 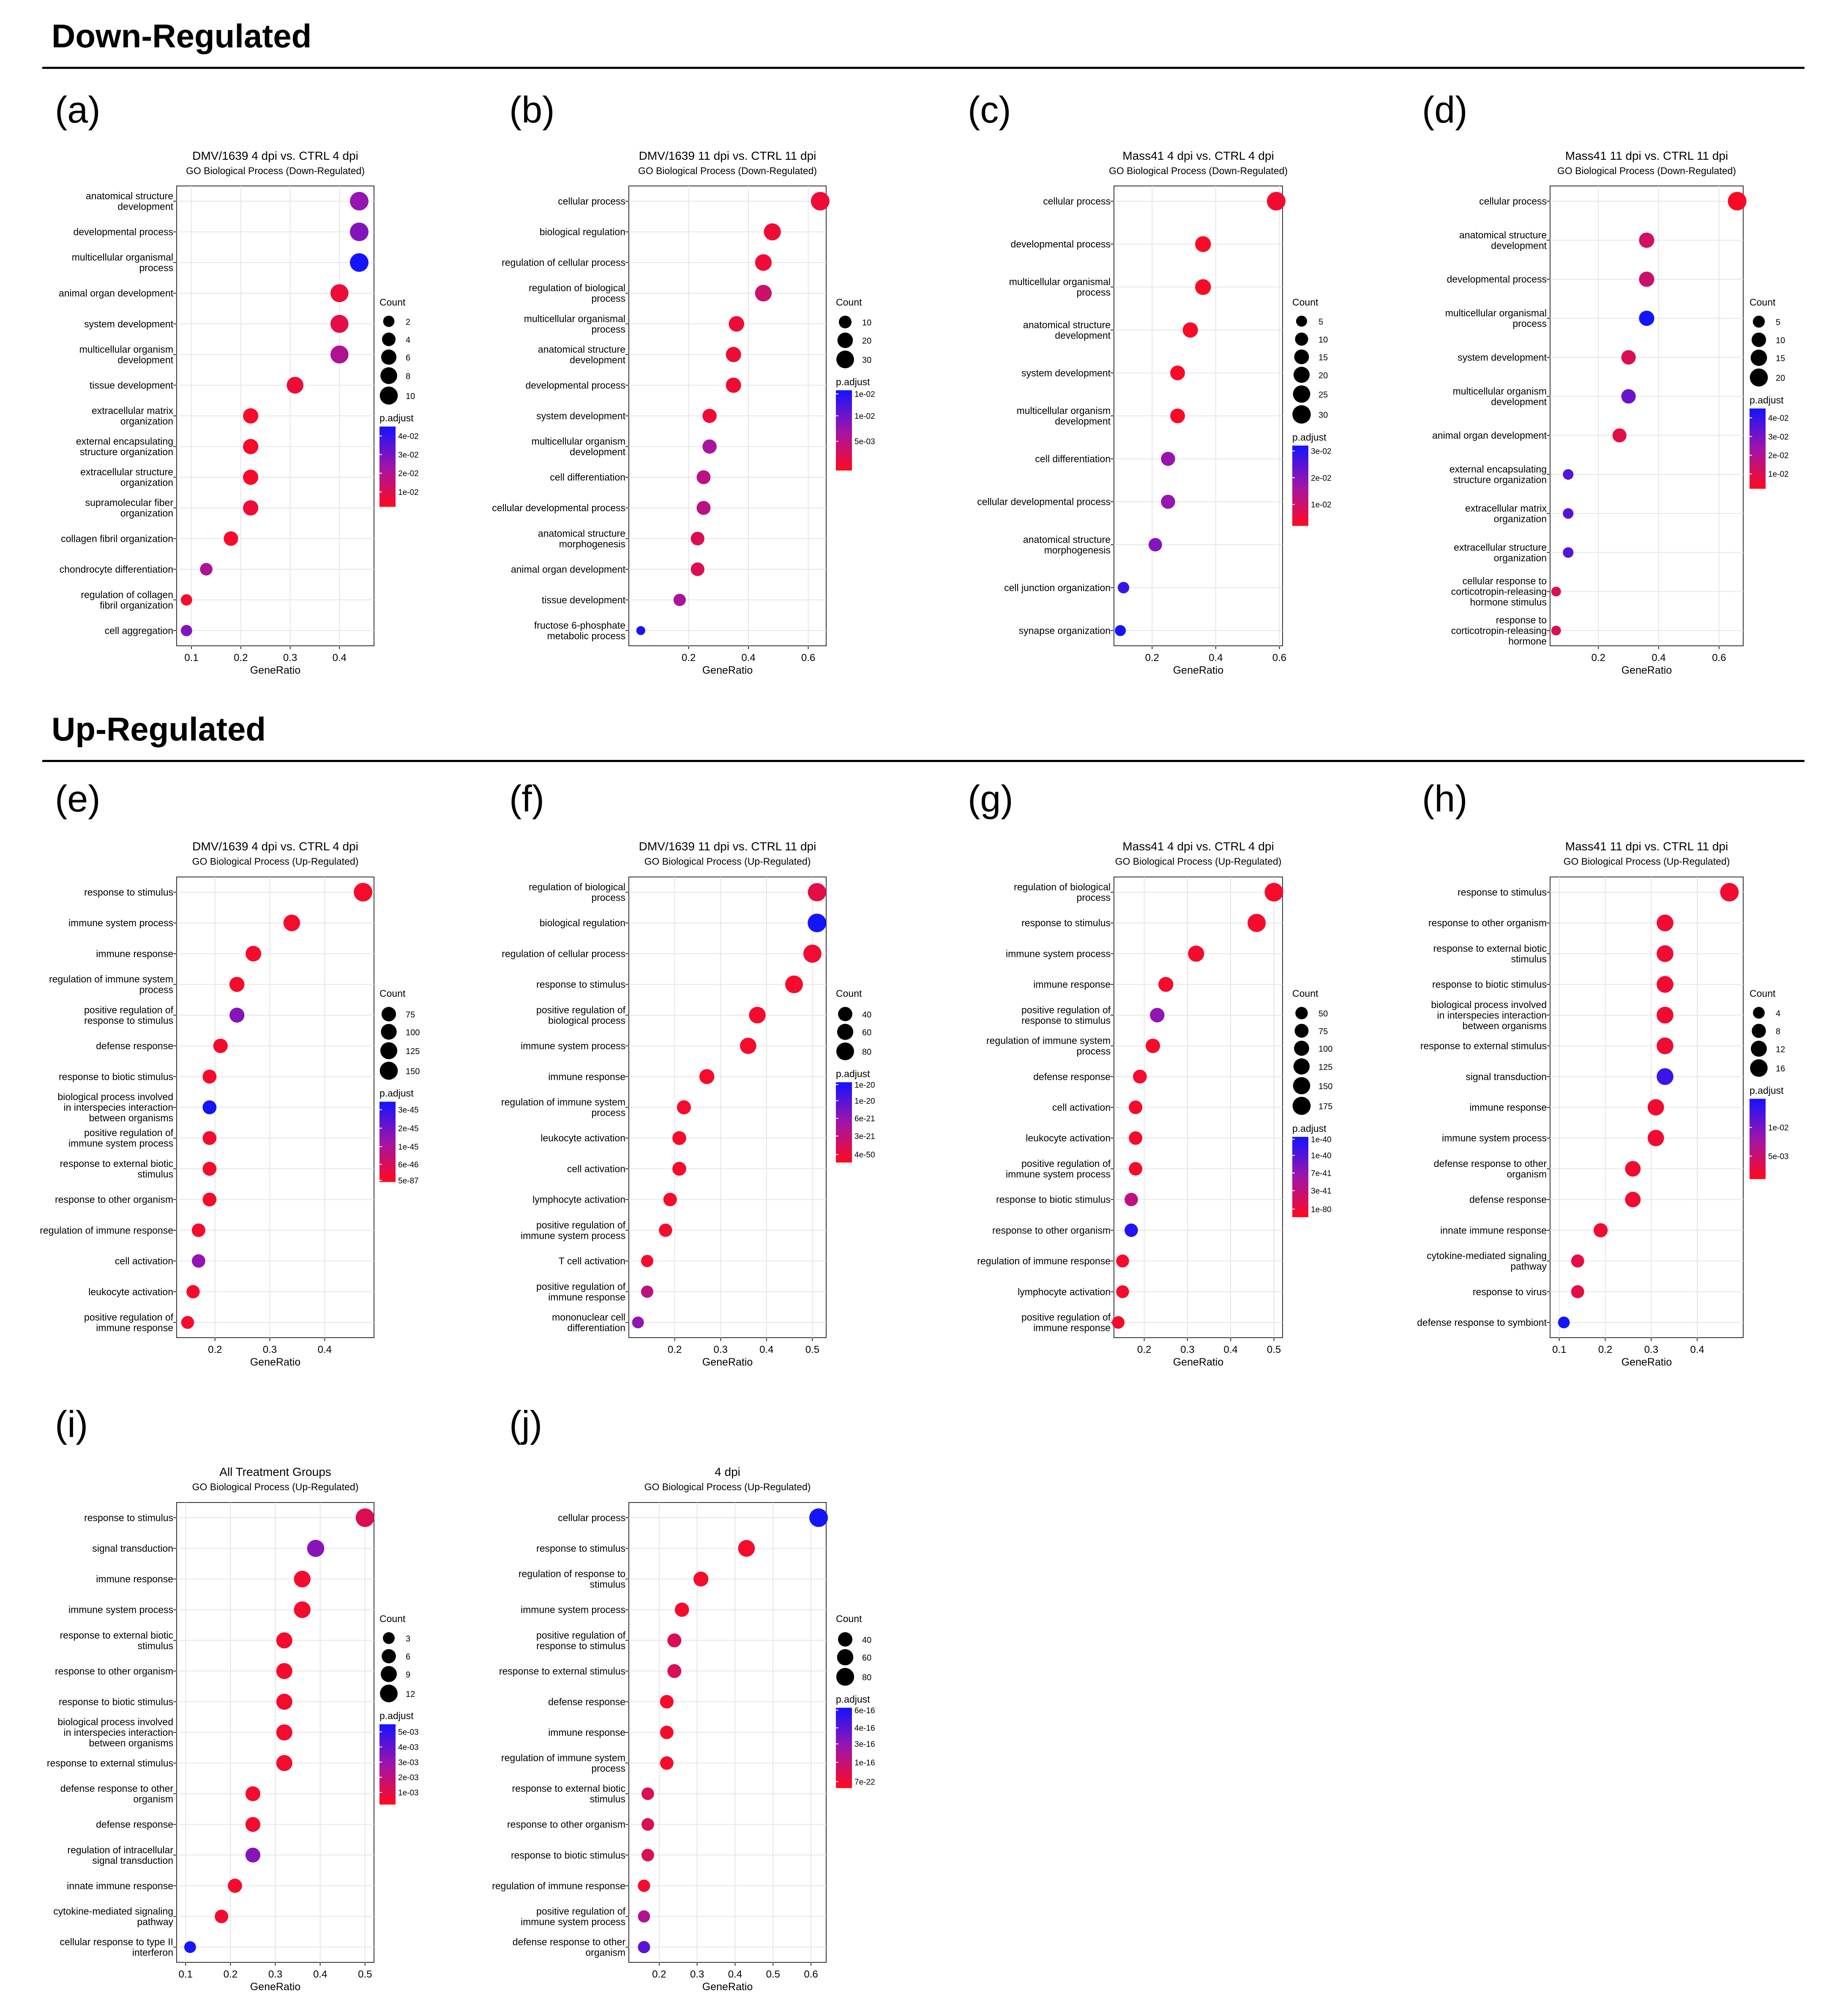 What do you see at coordinates (408, 1147) in the screenshot?
I see `color-legend-label: 1e-45` at bounding box center [408, 1147].